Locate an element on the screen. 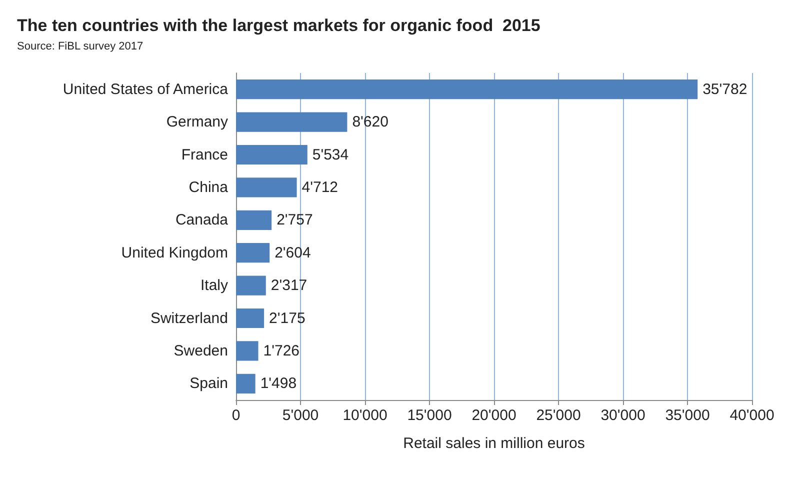 This screenshot has height=492, width=800. x-tick-label: 35'000 is located at coordinates (687, 415).